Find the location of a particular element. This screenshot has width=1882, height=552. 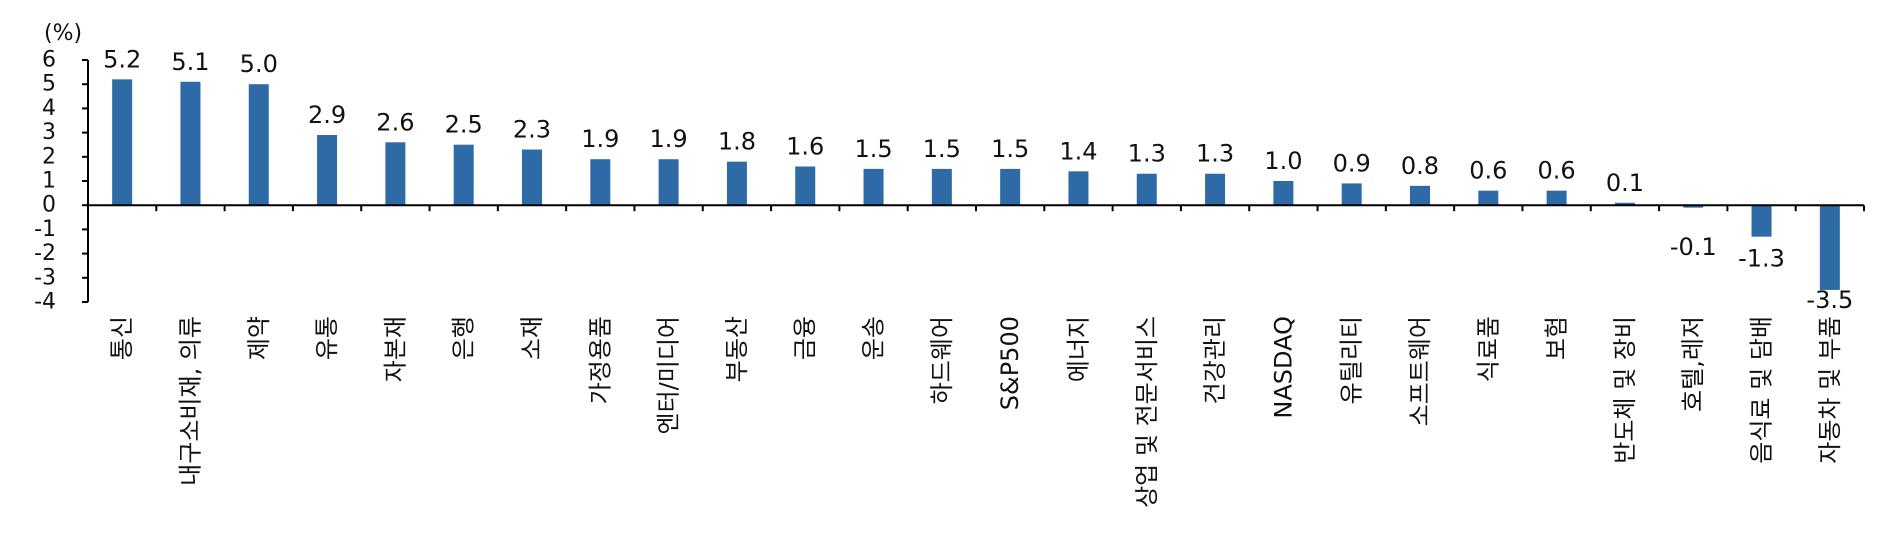

data-label: 5.2 is located at coordinates (122, 59).